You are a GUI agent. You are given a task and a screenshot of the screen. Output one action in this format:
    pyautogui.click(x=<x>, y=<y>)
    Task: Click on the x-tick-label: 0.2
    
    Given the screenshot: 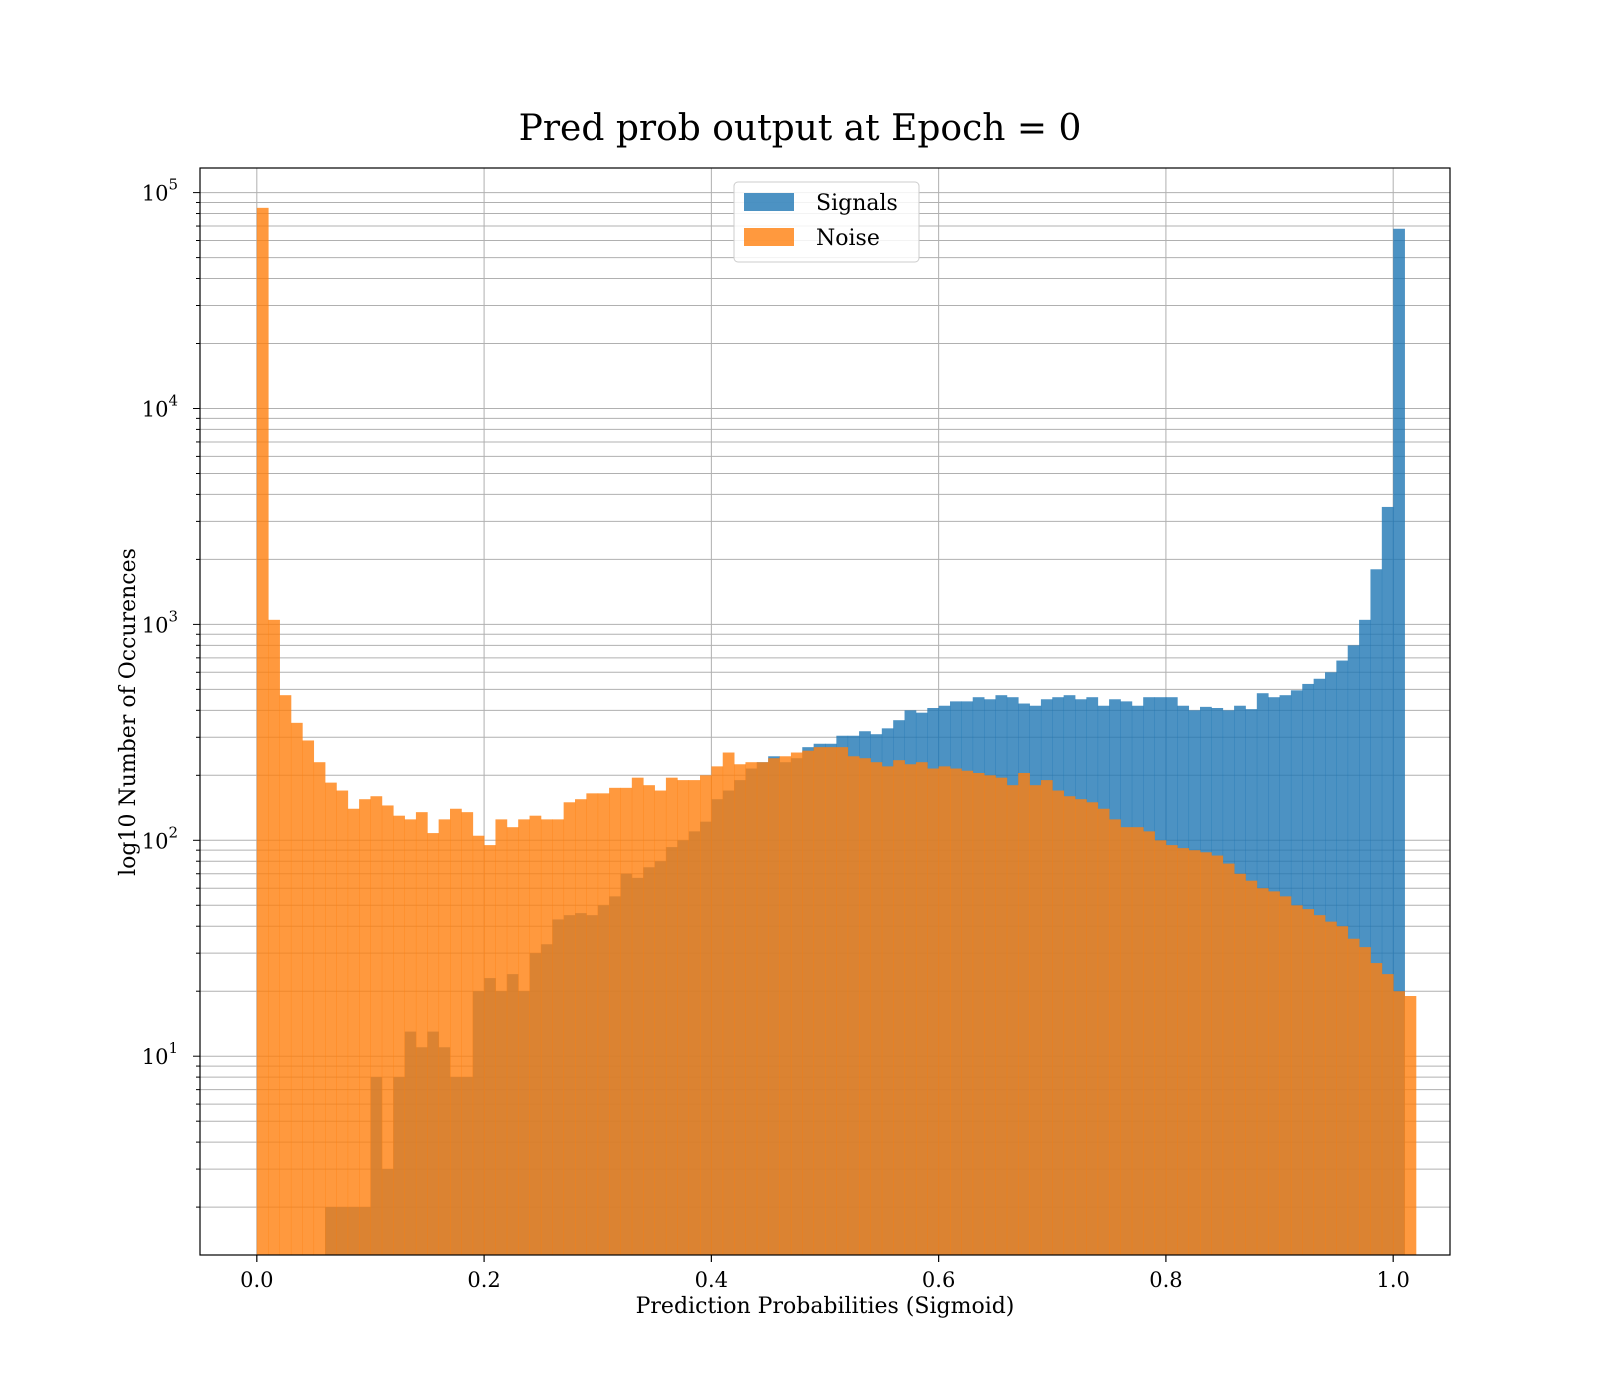 What is the action you would take?
    pyautogui.click(x=483, y=1280)
    